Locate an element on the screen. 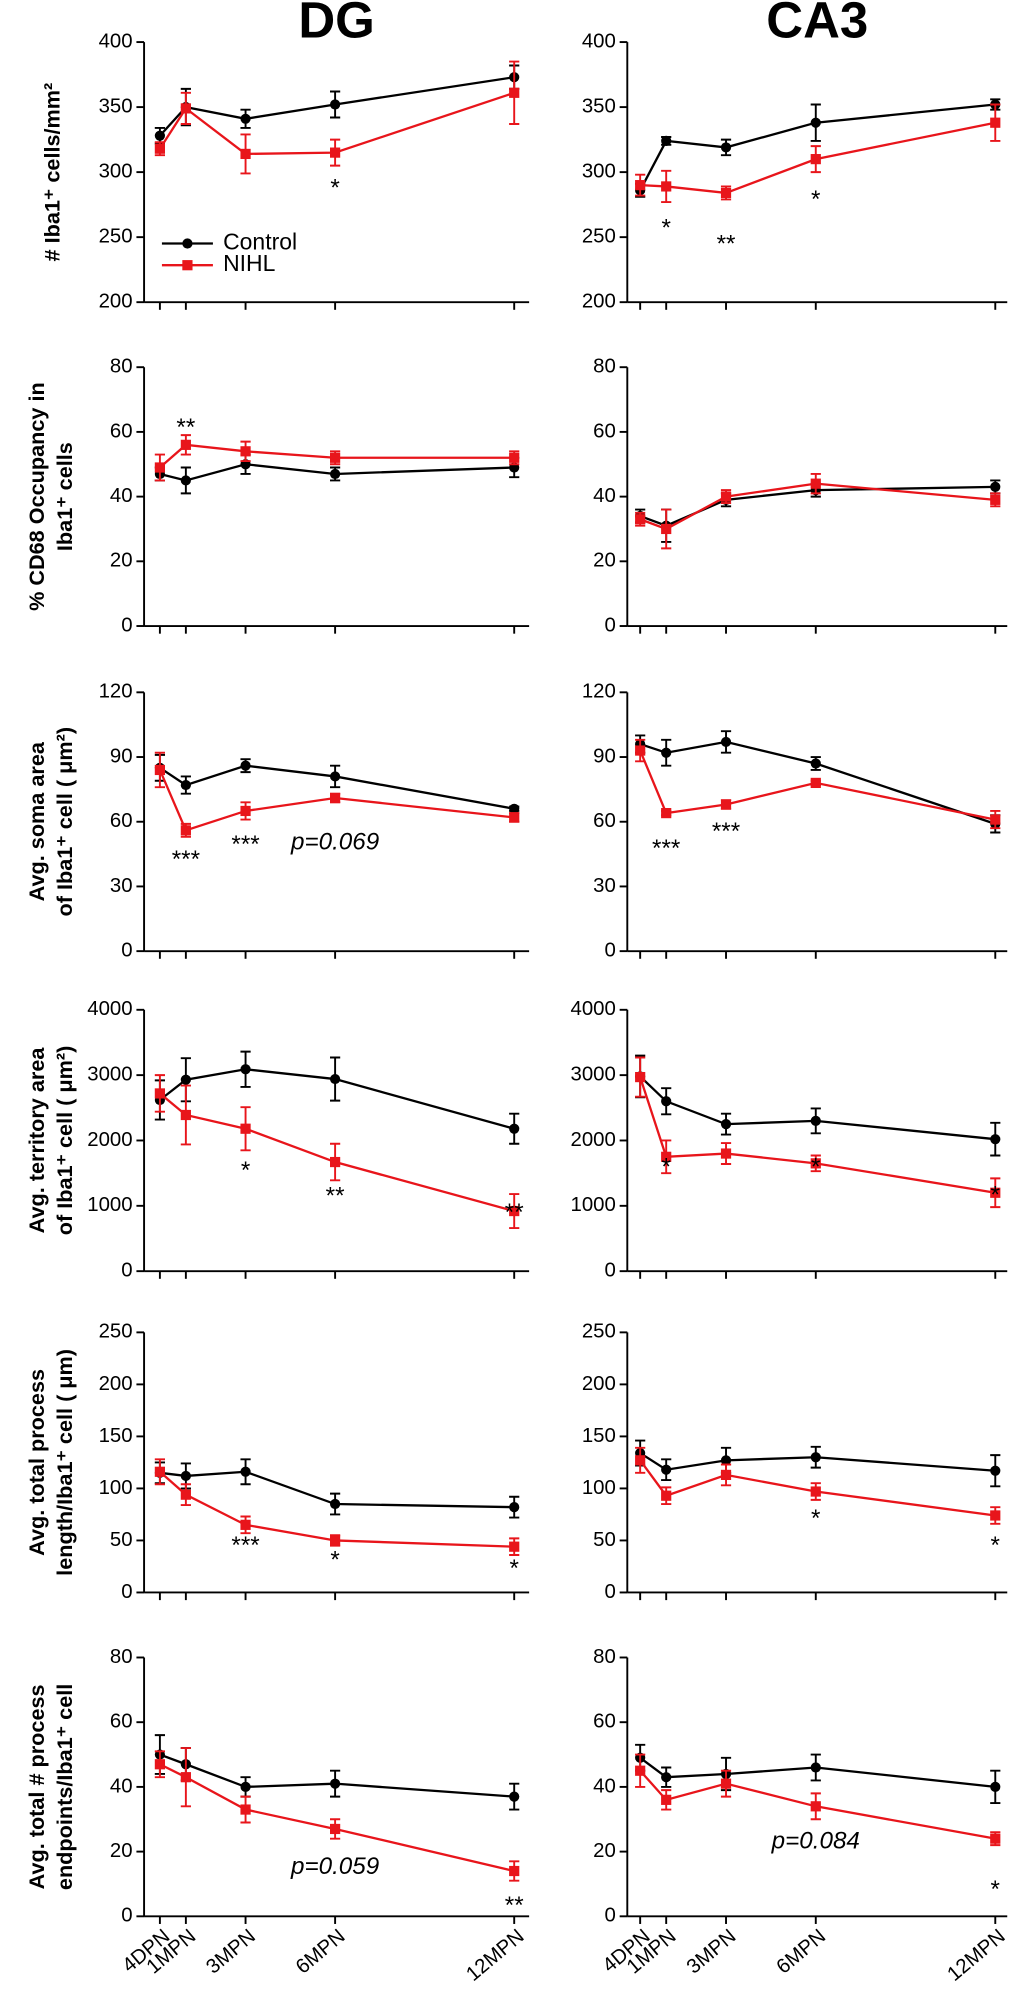 The width and height of the screenshot is (1020, 1996). column-title: DG is located at coordinates (336, 24).